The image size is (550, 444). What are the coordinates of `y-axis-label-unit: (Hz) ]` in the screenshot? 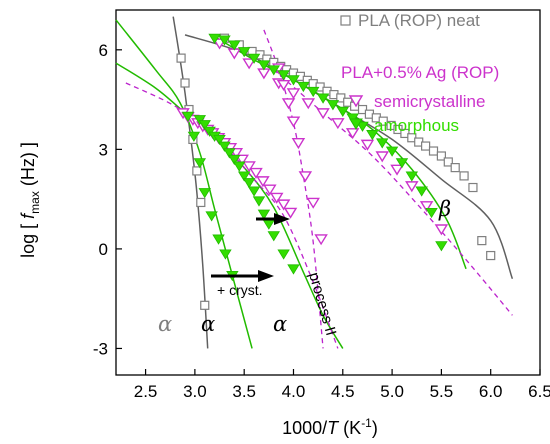 It's located at (28, 166).